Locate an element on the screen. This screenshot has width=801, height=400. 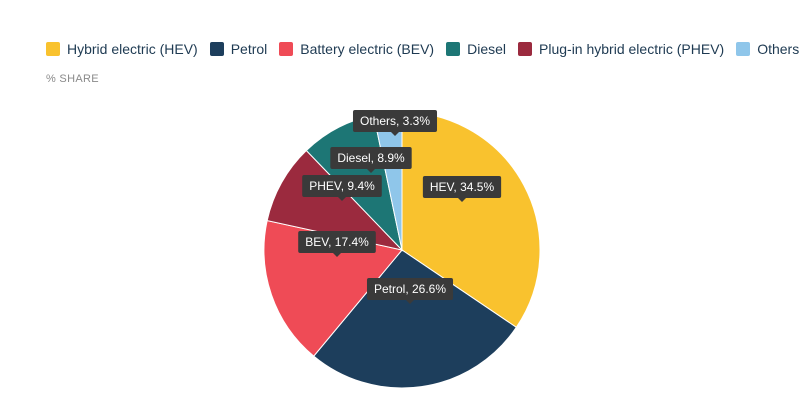
slice-label-text: Diesel, 8.9% is located at coordinates (371, 158).